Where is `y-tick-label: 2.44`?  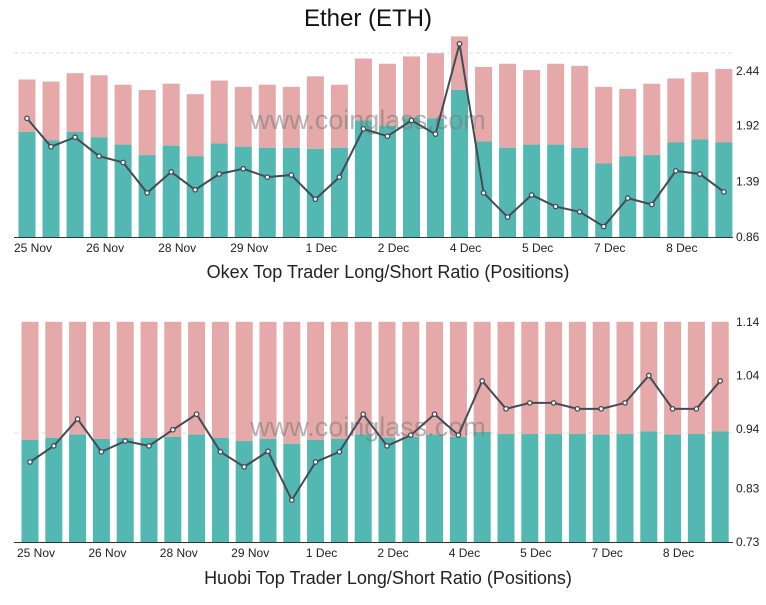 y-tick-label: 2.44 is located at coordinates (748, 71).